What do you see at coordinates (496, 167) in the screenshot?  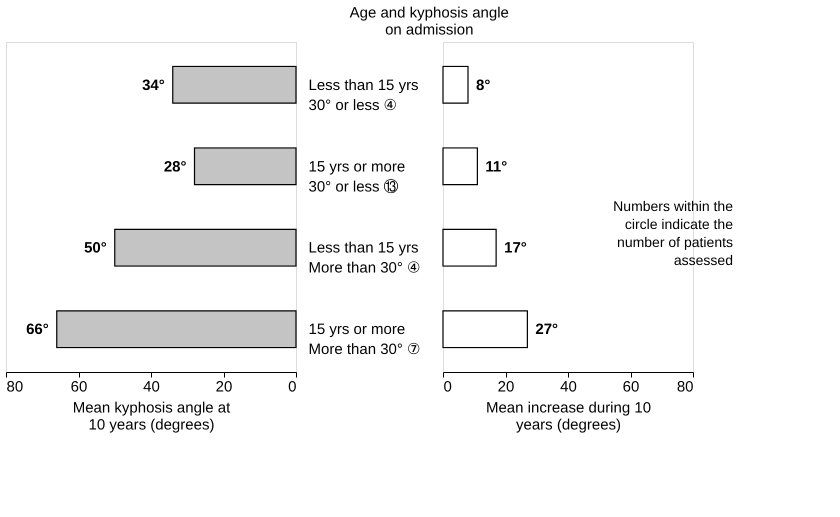 I see `data-label: 11°` at bounding box center [496, 167].